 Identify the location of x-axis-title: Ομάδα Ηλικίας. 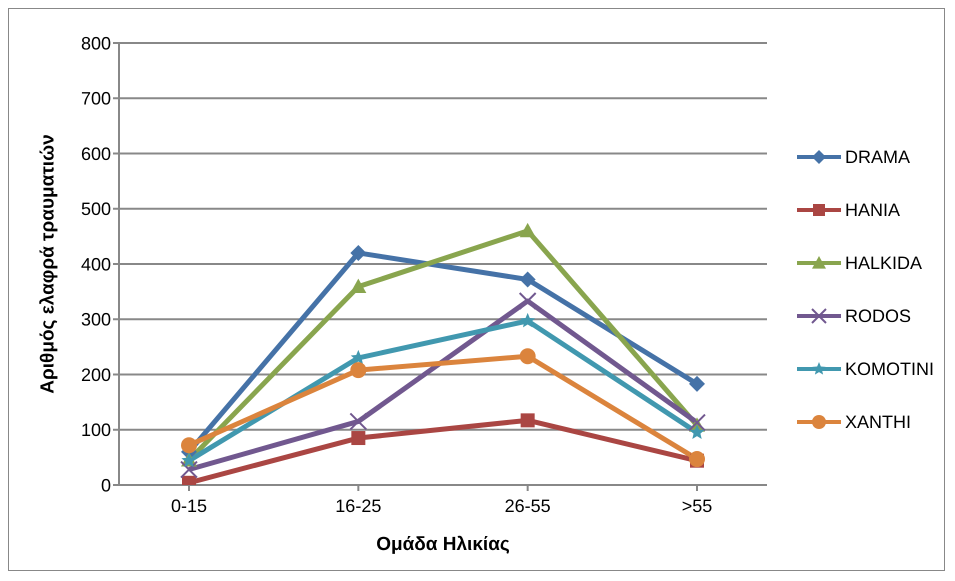
(443, 544).